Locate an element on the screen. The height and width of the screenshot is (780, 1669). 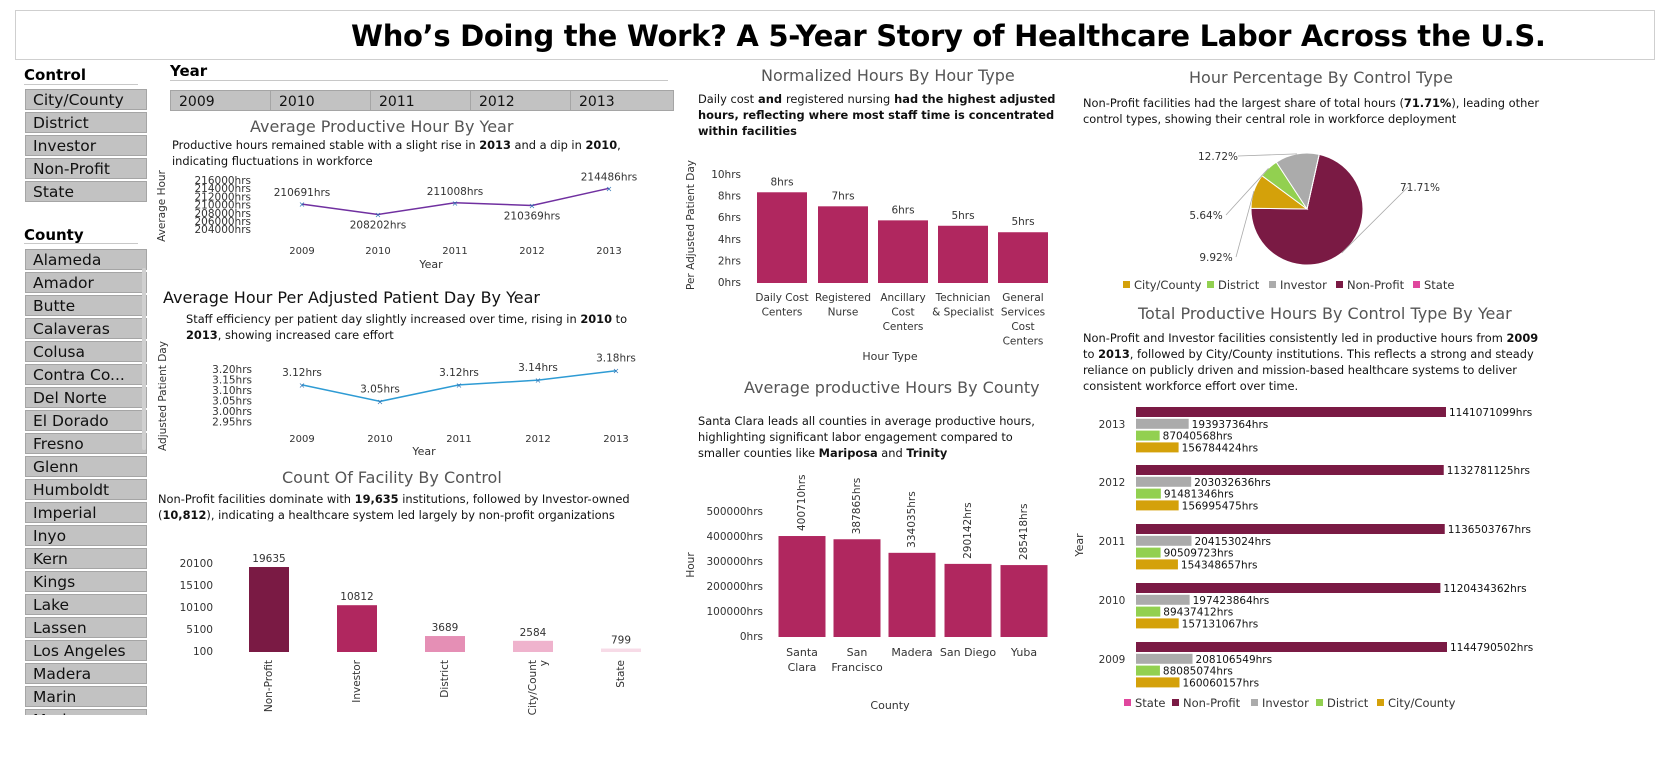
total-hours-label: 89437412hrs is located at coordinates (1198, 613).